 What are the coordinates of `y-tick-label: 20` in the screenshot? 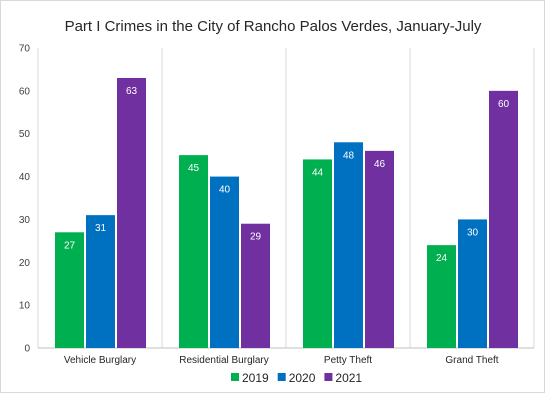 It's located at (25, 263).